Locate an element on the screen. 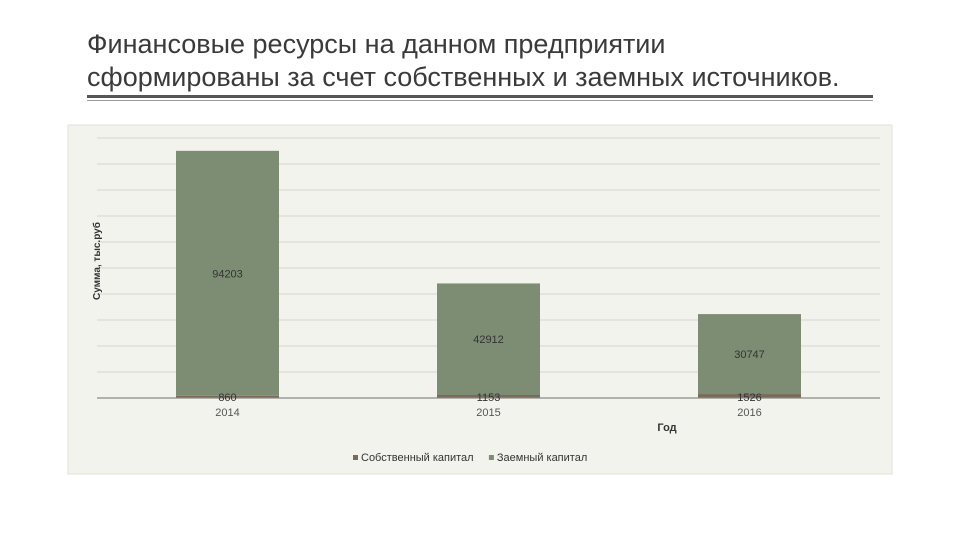 The height and width of the screenshot is (540, 960). data-label-own-2014: 860 is located at coordinates (227, 398).